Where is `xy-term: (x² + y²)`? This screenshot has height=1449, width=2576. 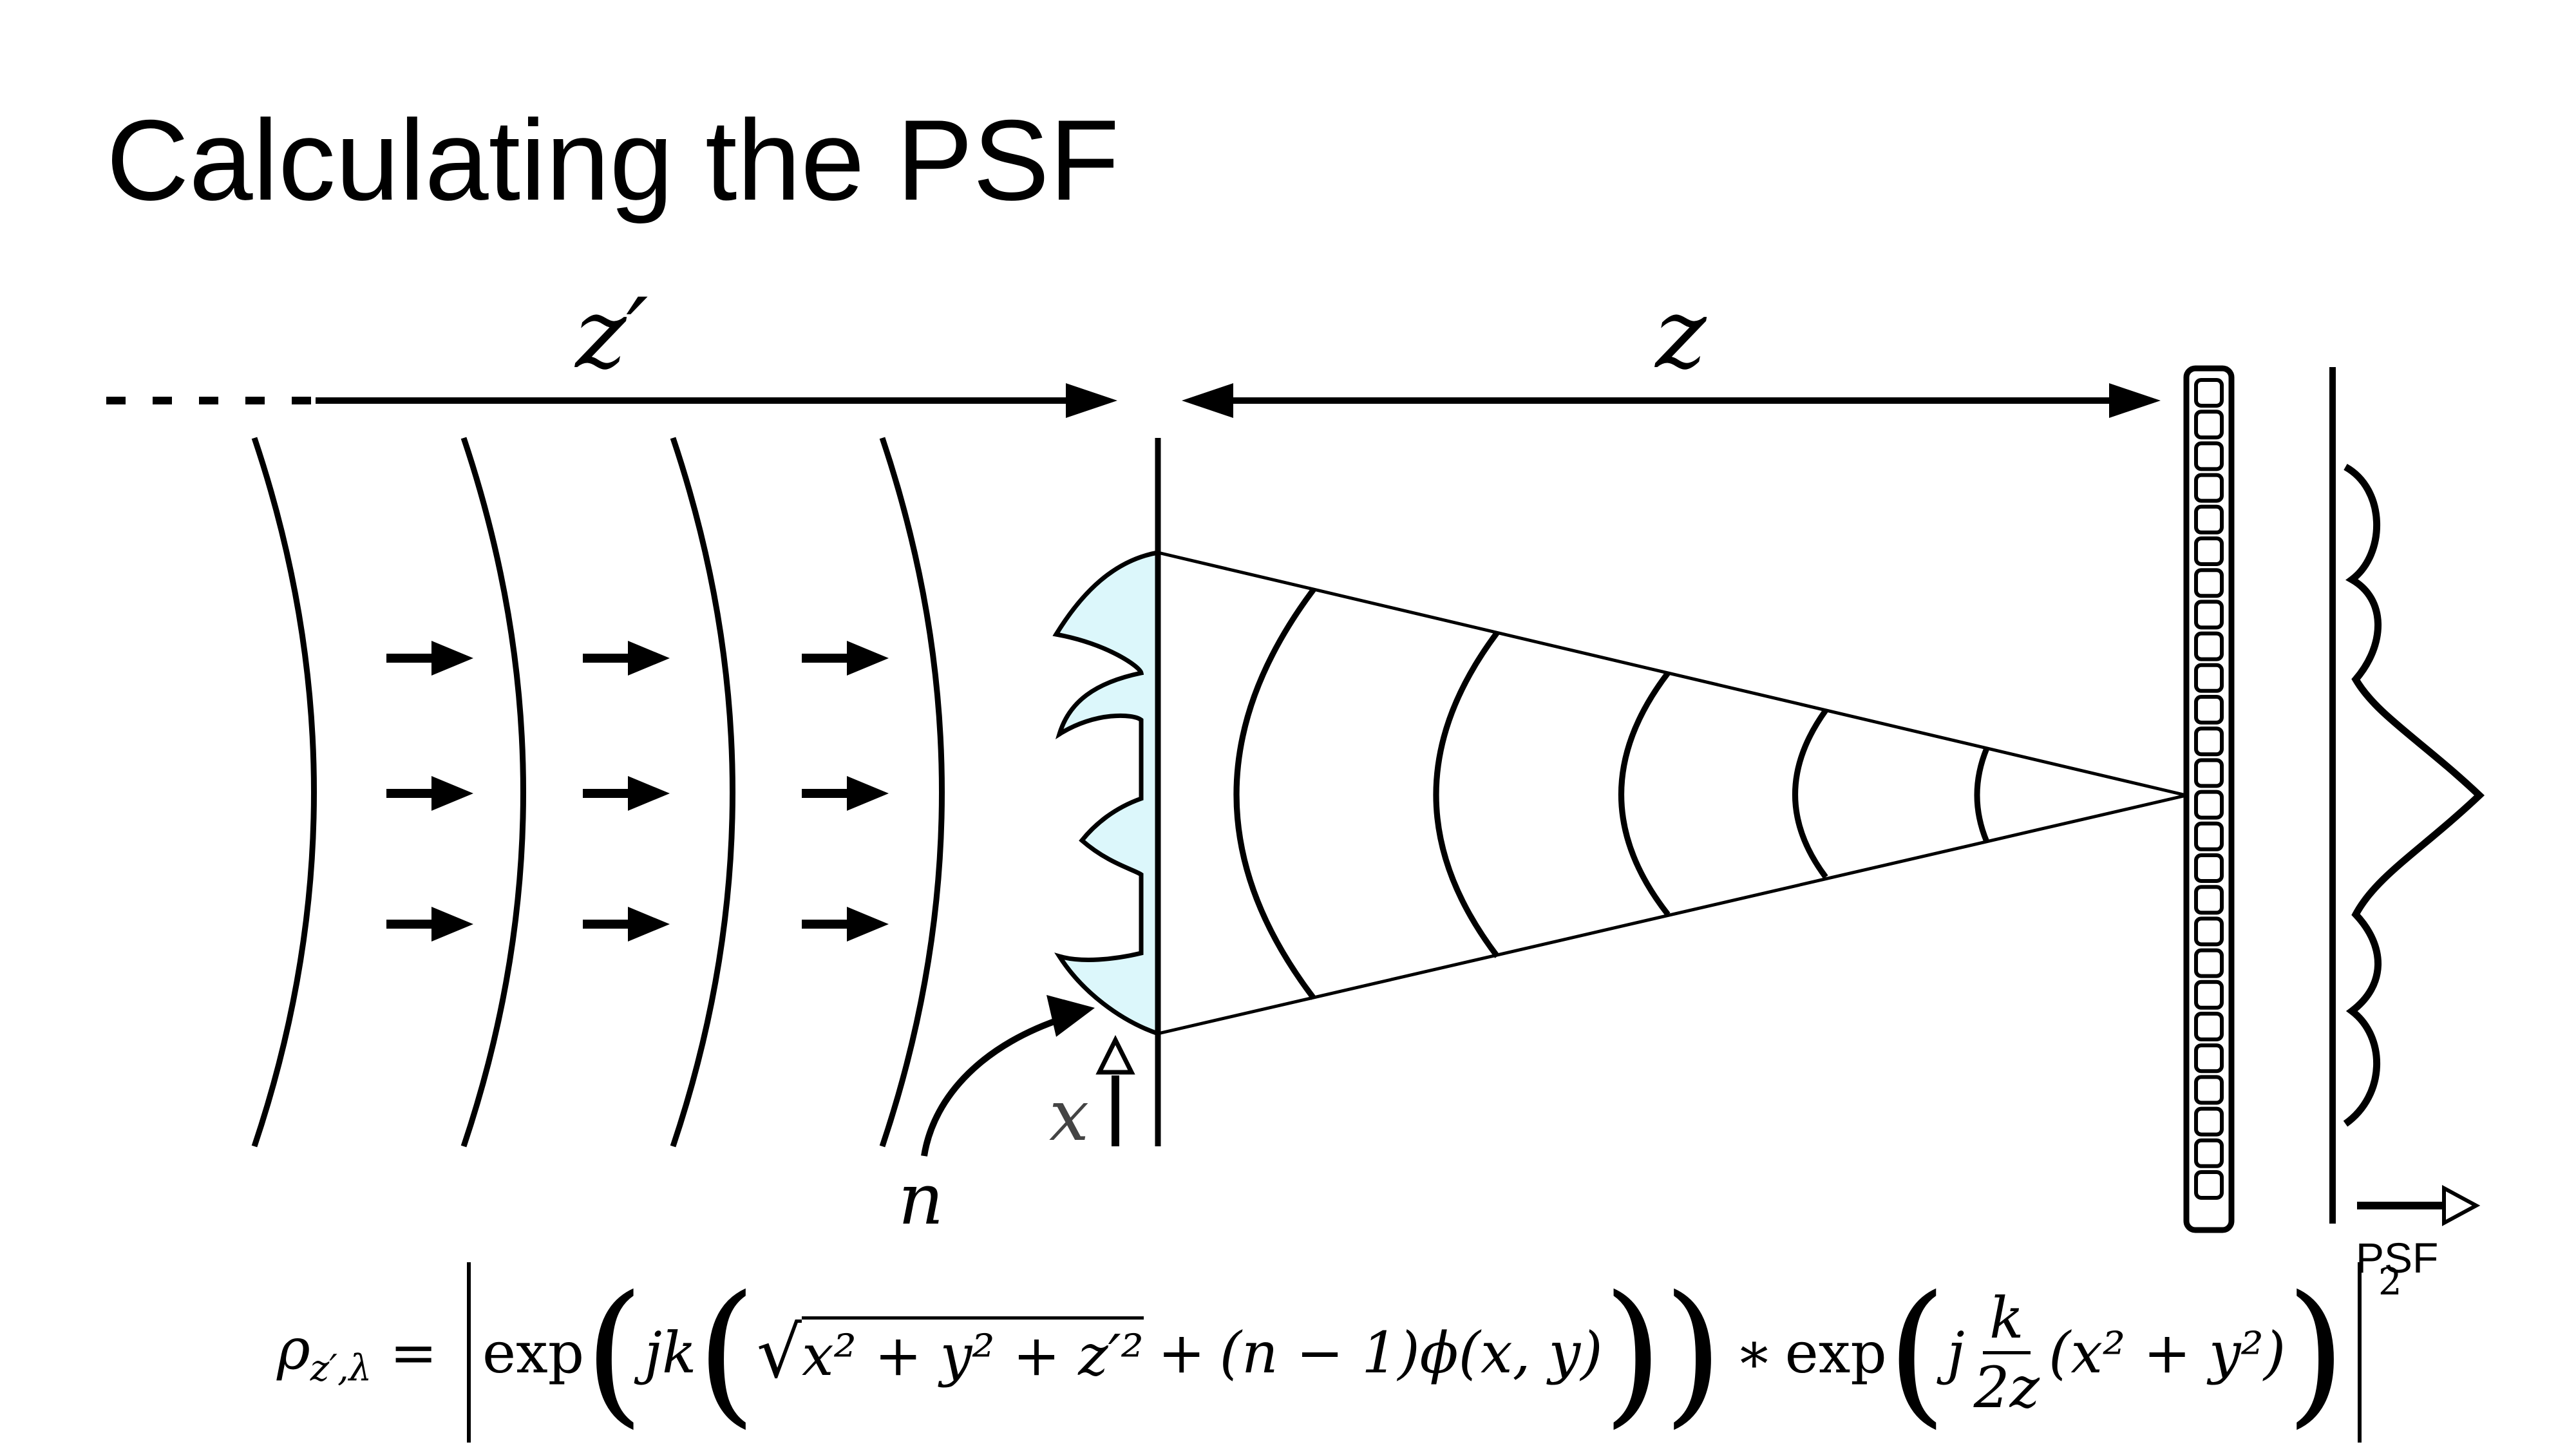
xy-term: (x² + y²) is located at coordinates (2167, 1352).